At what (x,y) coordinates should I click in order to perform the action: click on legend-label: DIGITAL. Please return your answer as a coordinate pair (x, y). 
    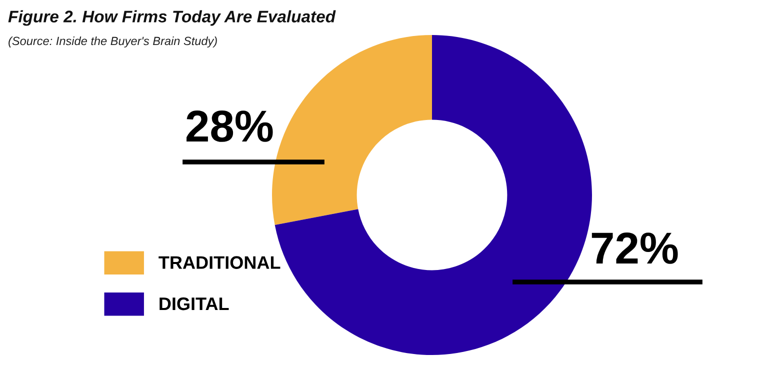
    Looking at the image, I should click on (194, 303).